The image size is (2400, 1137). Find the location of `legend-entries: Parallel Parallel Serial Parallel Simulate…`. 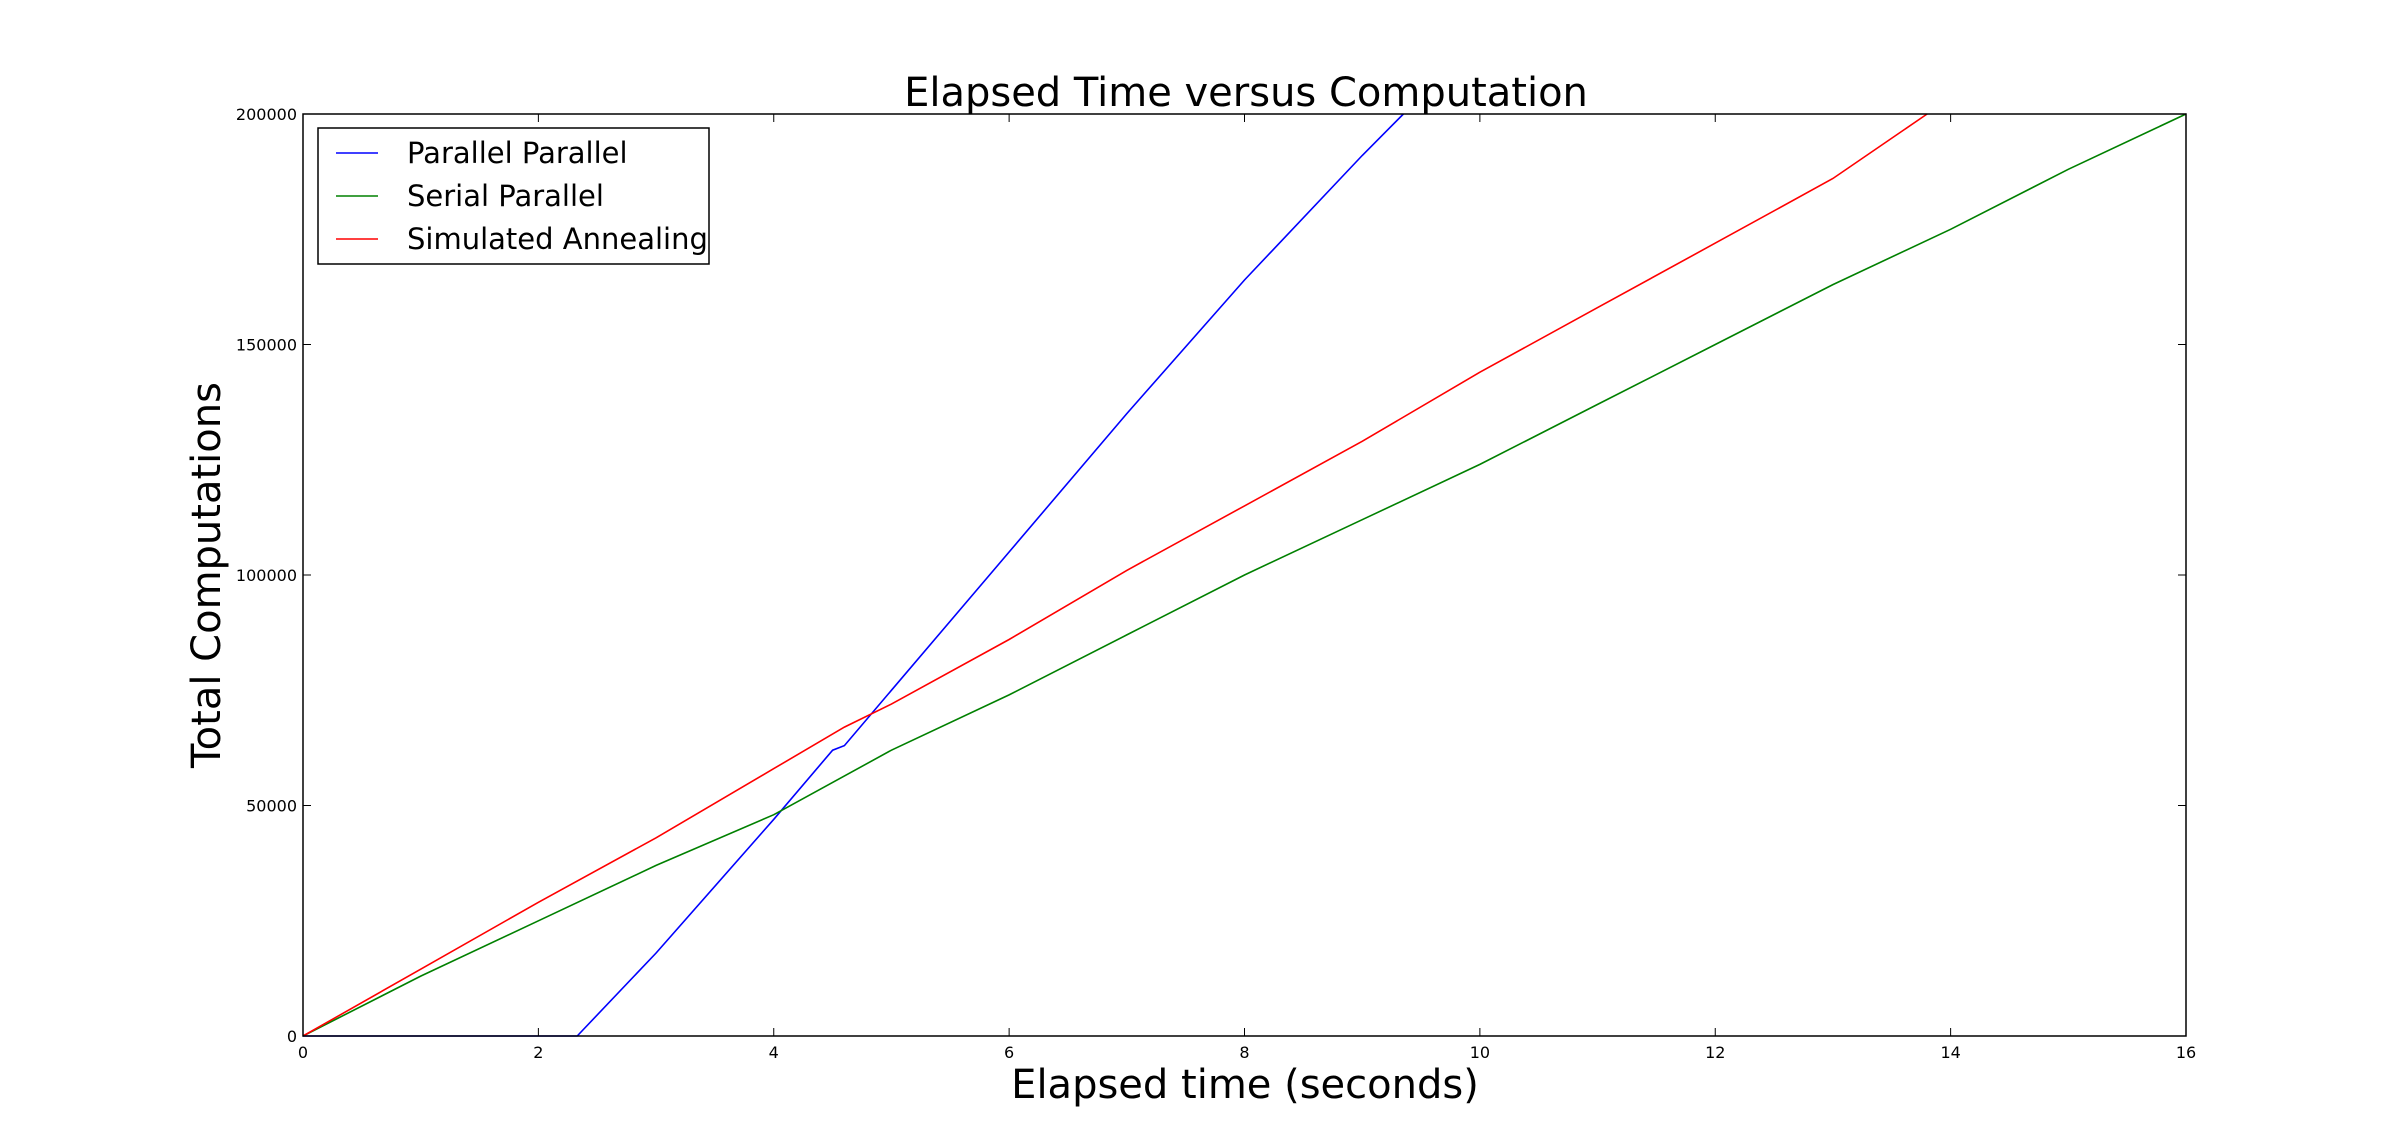

legend-entries: Parallel Parallel Serial Parallel Simulate… is located at coordinates (522, 196).